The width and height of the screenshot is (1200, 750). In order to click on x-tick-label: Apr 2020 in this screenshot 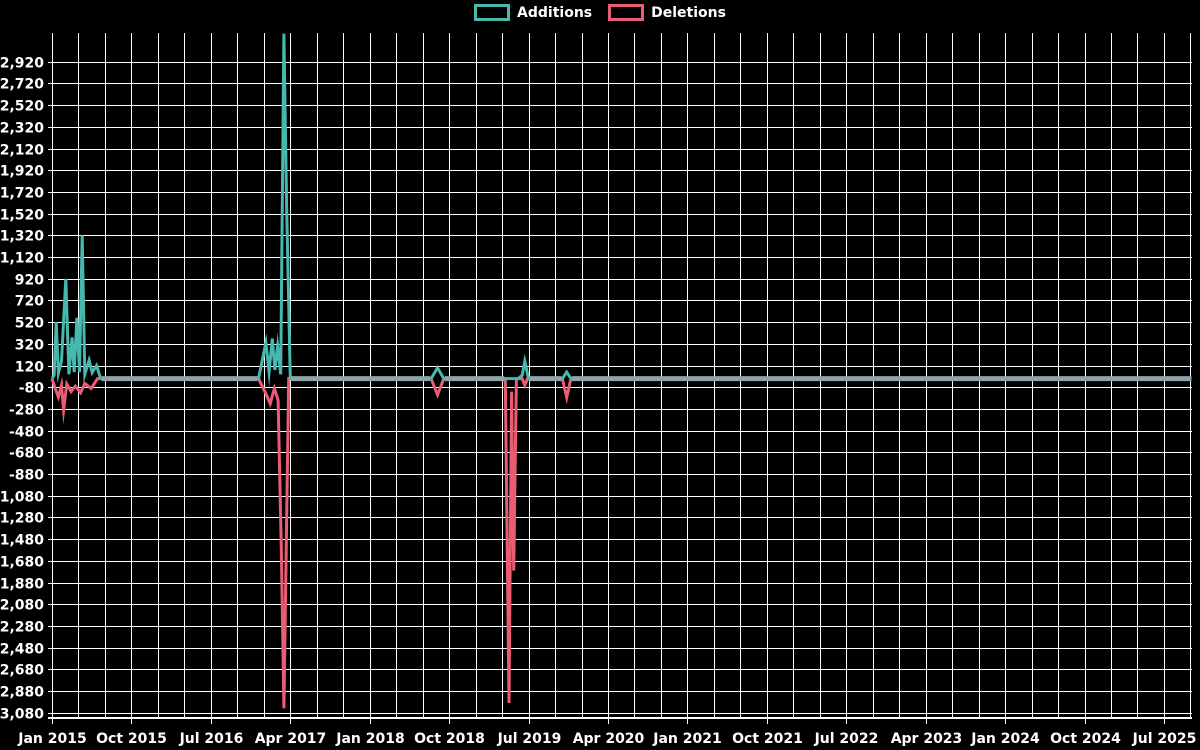, I will do `click(609, 739)`.